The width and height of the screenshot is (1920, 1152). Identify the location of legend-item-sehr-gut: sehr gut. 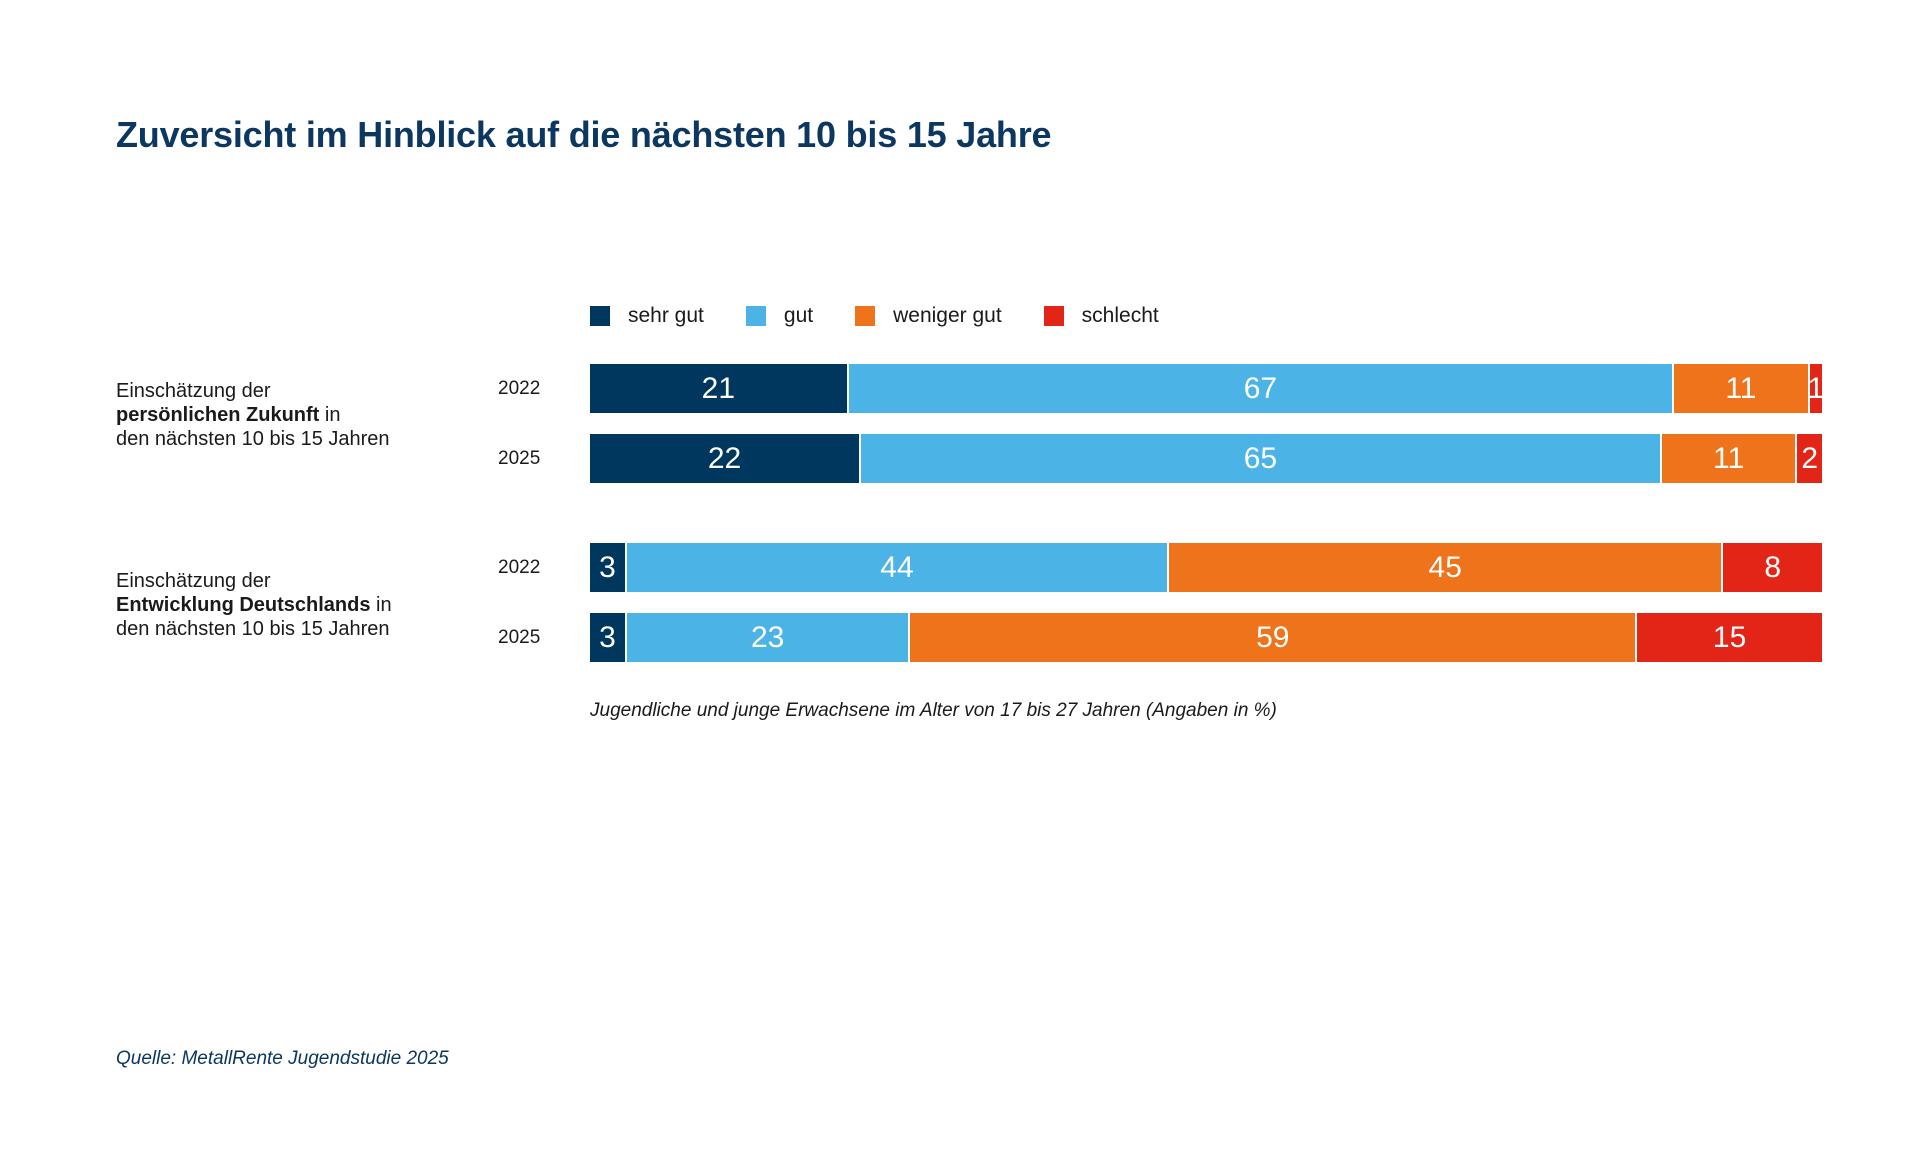
(647, 316).